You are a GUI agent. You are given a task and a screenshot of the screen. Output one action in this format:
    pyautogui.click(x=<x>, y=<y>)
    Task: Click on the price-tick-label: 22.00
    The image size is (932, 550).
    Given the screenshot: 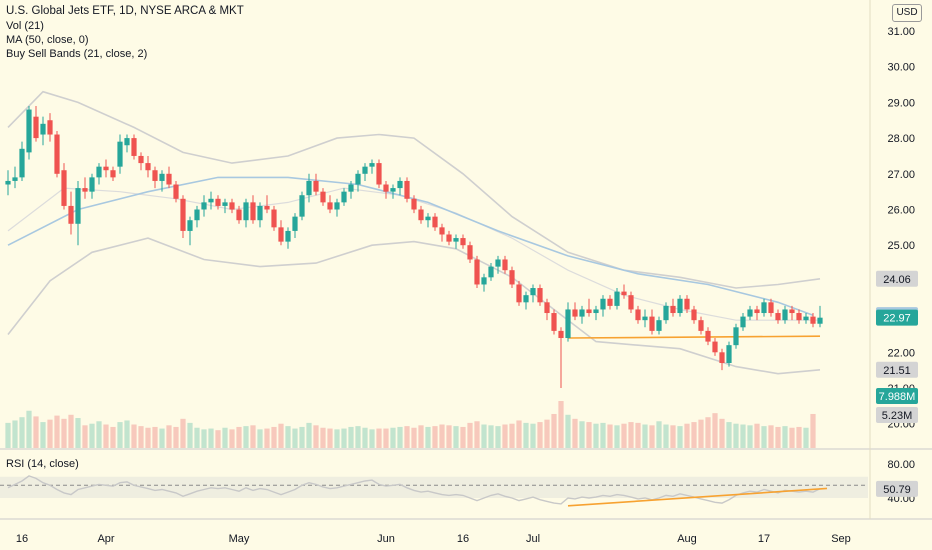 What is the action you would take?
    pyautogui.click(x=901, y=353)
    